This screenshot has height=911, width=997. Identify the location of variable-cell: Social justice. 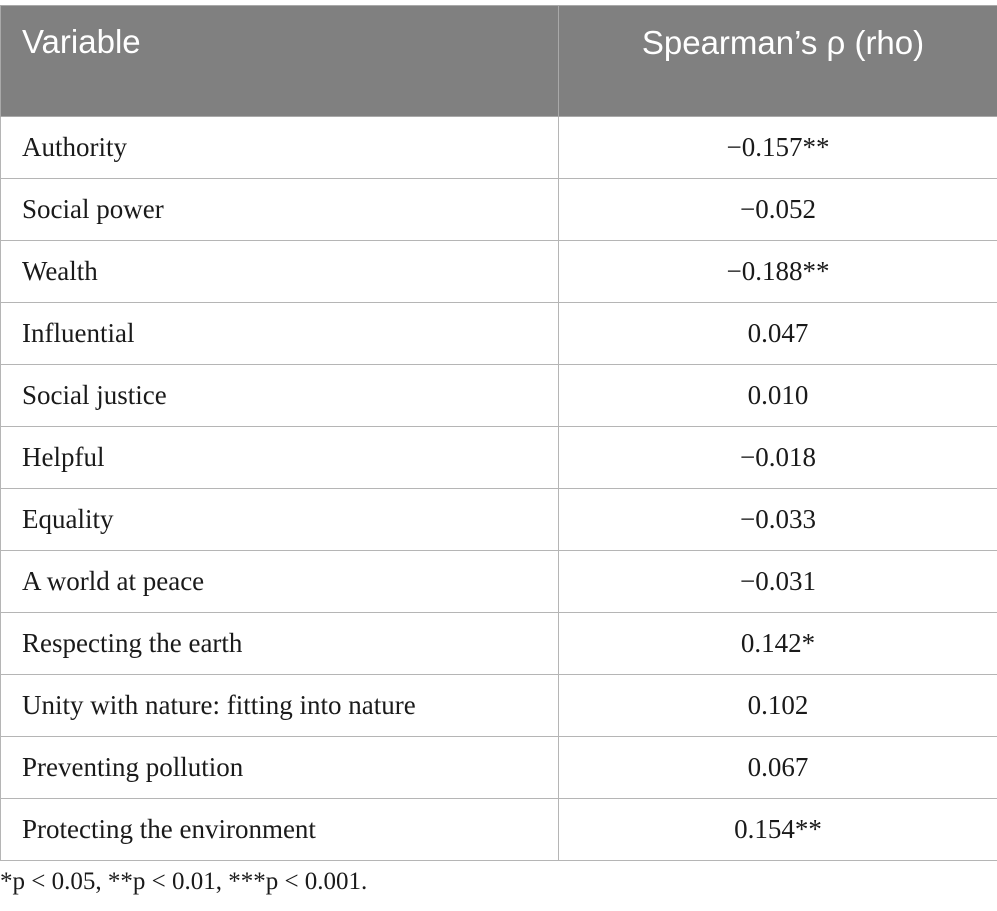
(279, 395).